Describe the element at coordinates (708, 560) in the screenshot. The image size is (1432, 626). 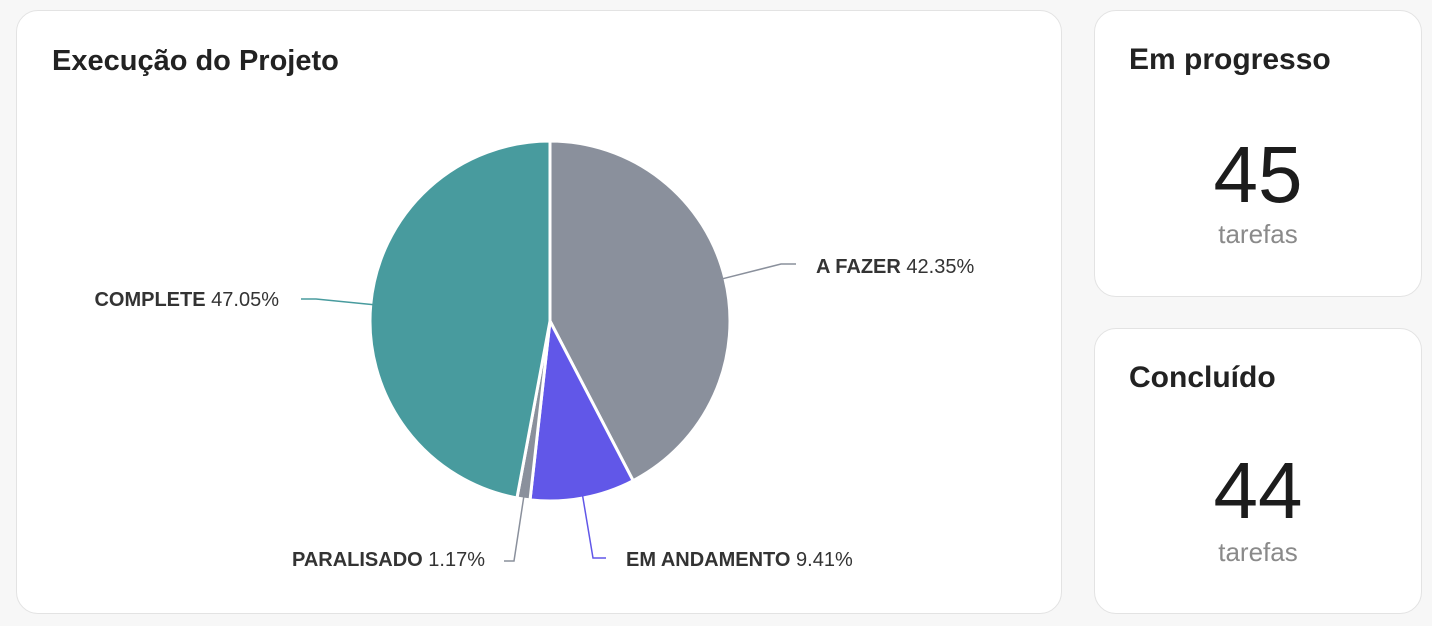
I see `slice-name: EM ANDAMENTO` at that location.